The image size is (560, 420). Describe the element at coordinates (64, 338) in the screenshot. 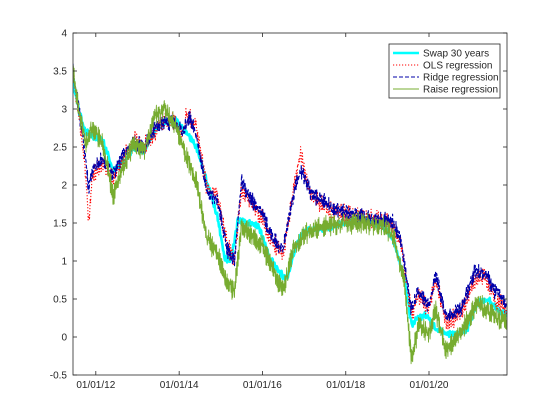

I see `y-tick-label: 0` at that location.